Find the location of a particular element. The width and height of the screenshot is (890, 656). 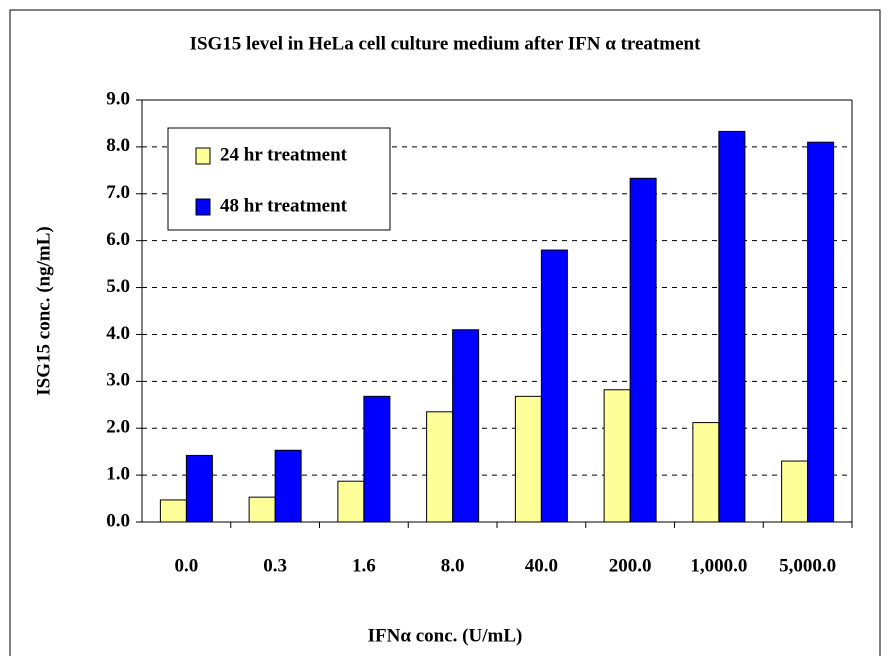

x-tick-label: 200.0 is located at coordinates (630, 565).